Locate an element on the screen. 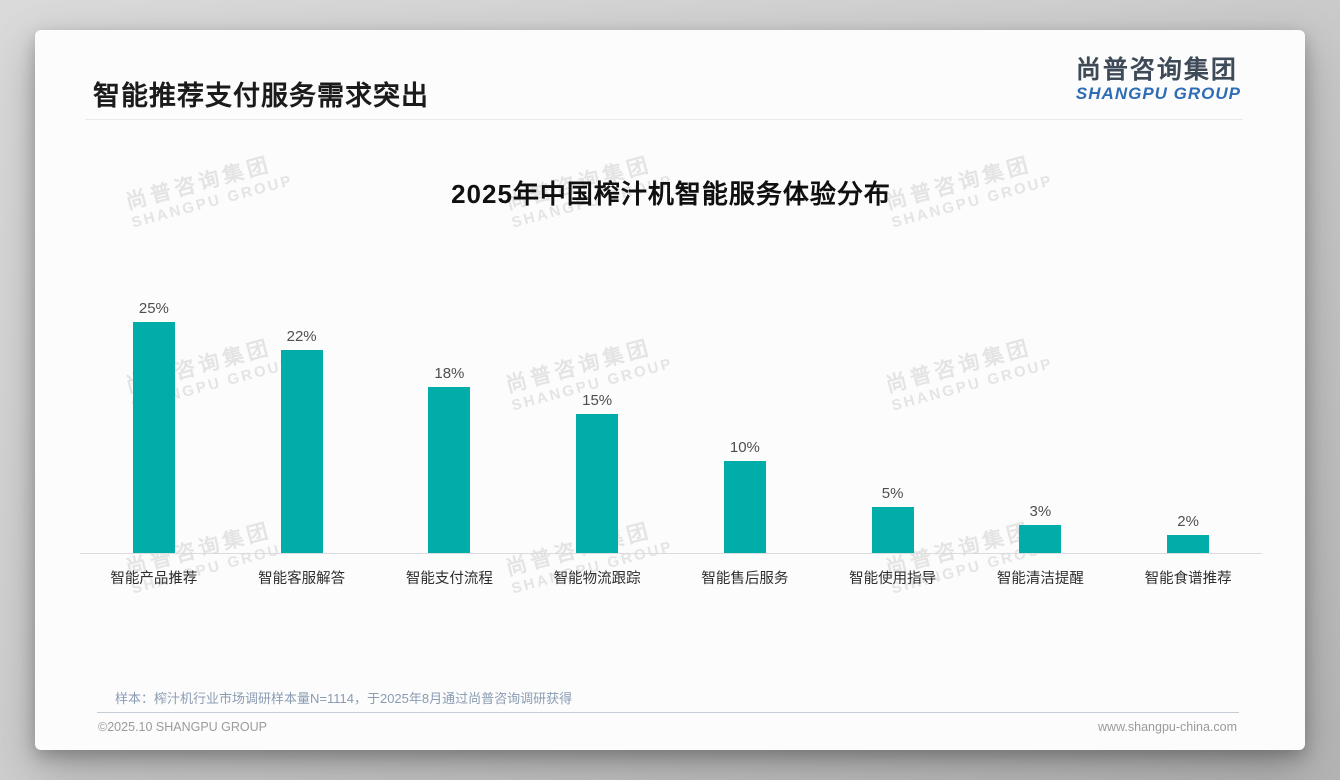 Image resolution: width=1340 pixels, height=780 pixels. logo-text-en: SHANGPU GROUP is located at coordinates (1158, 93).